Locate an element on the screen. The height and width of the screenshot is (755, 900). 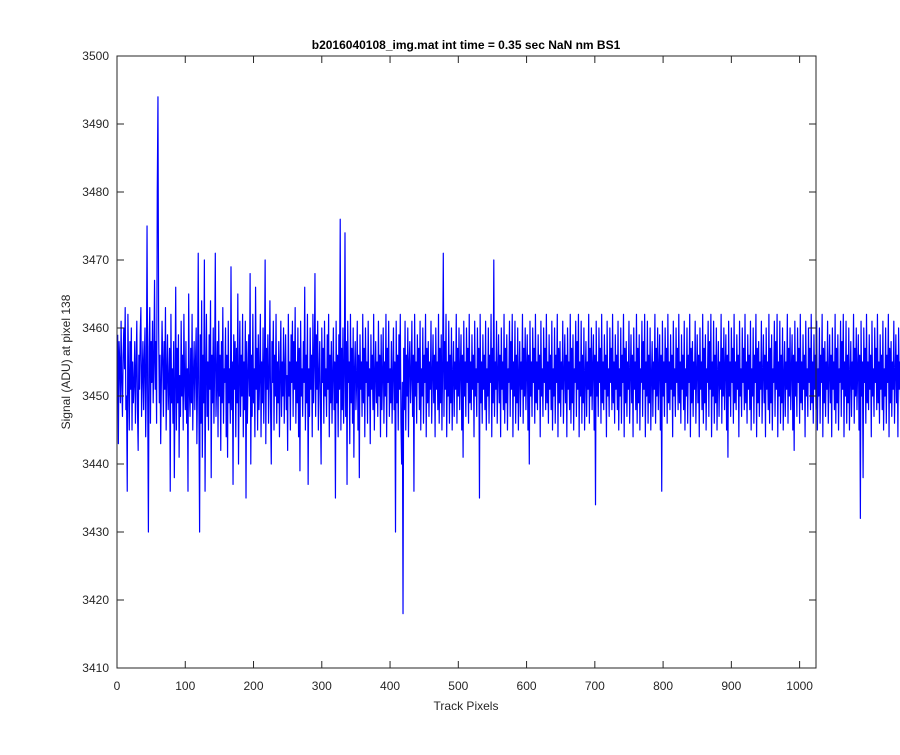
x-tick-label: 500 is located at coordinates (458, 686).